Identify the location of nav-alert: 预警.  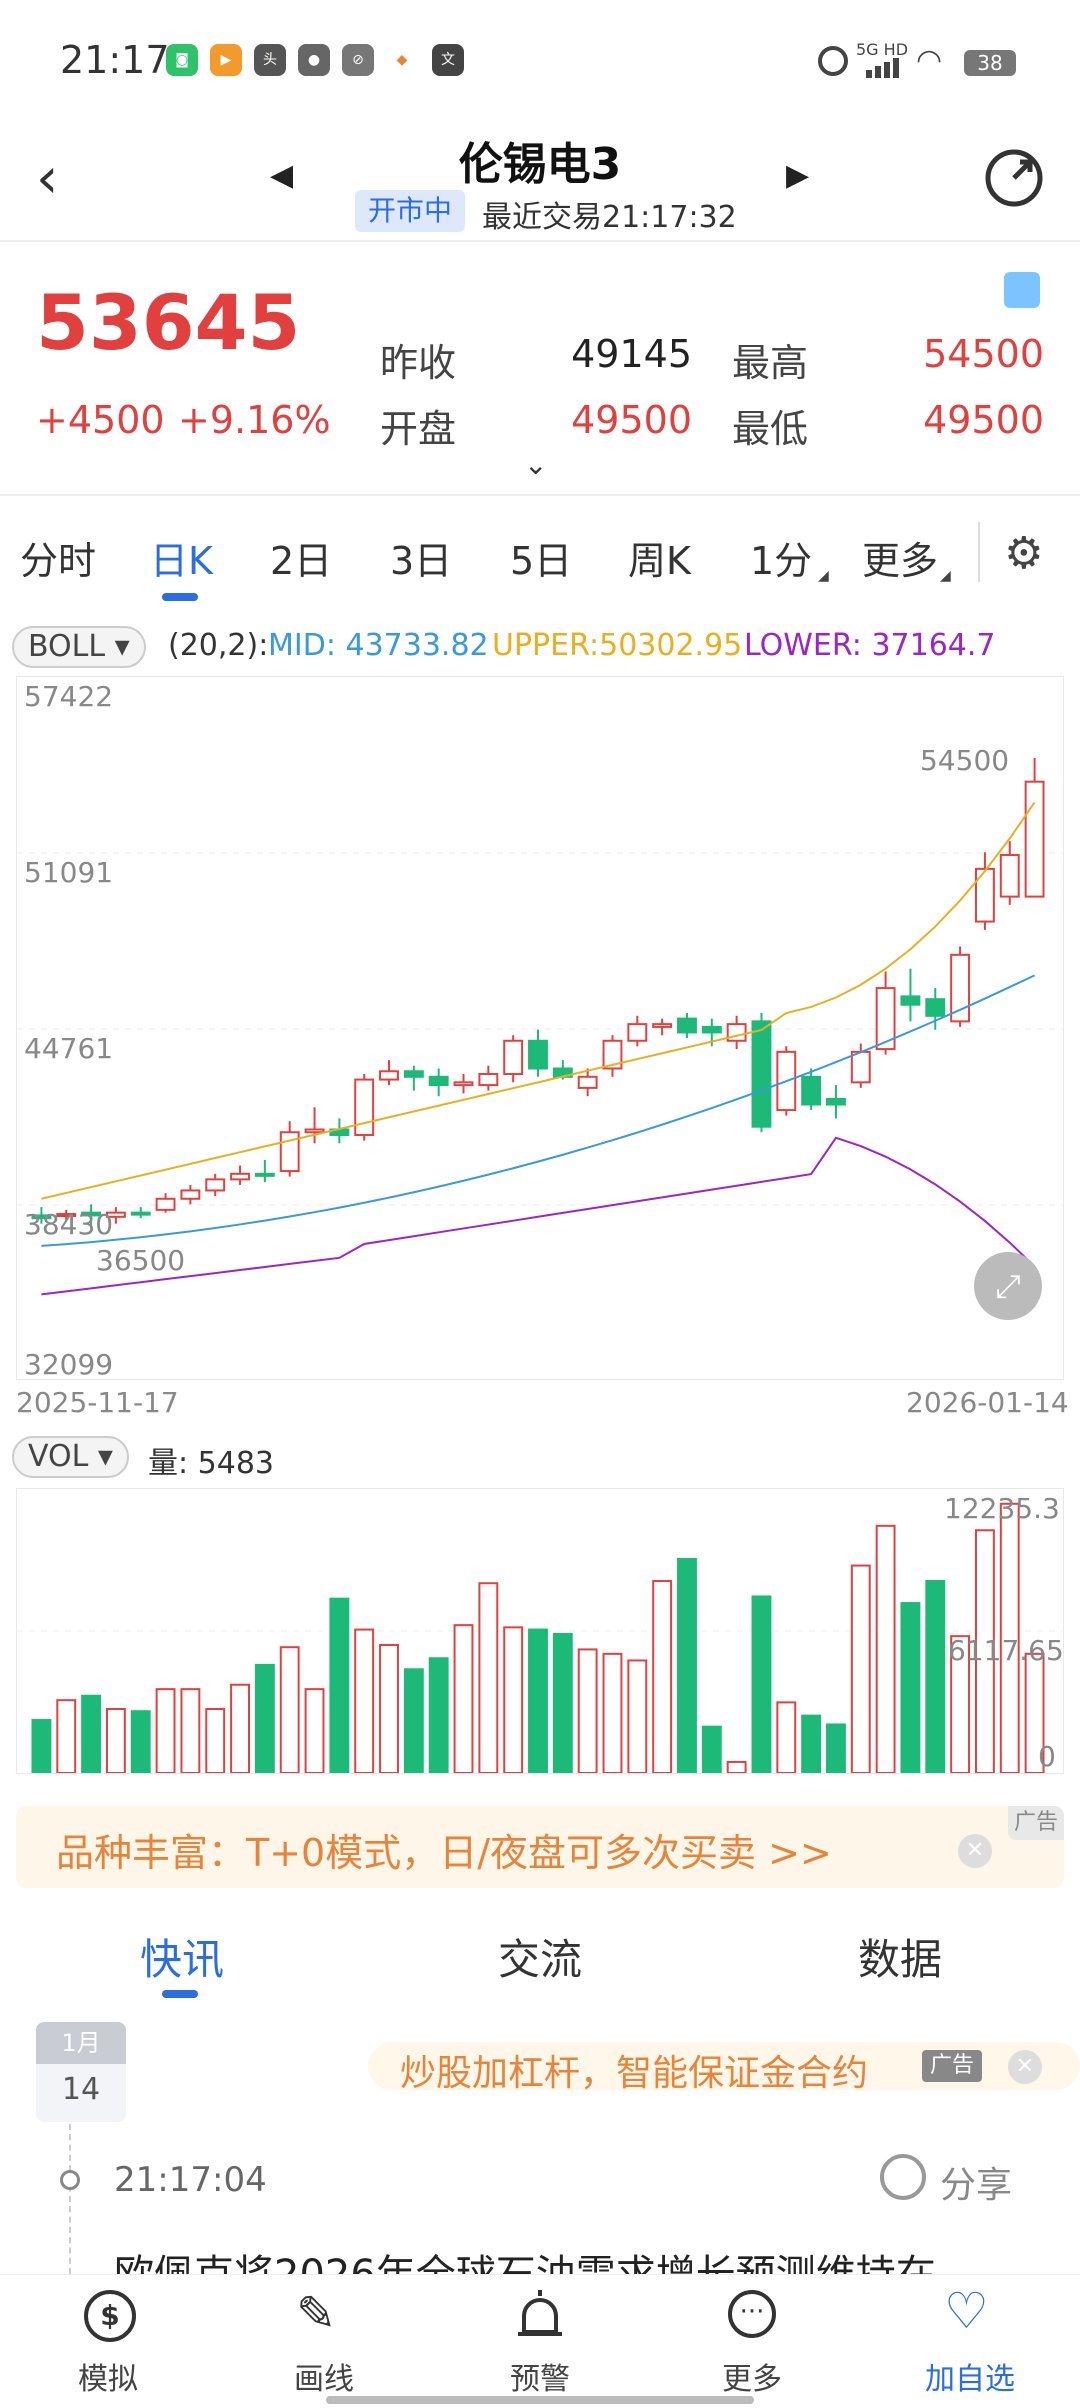
(540, 2379).